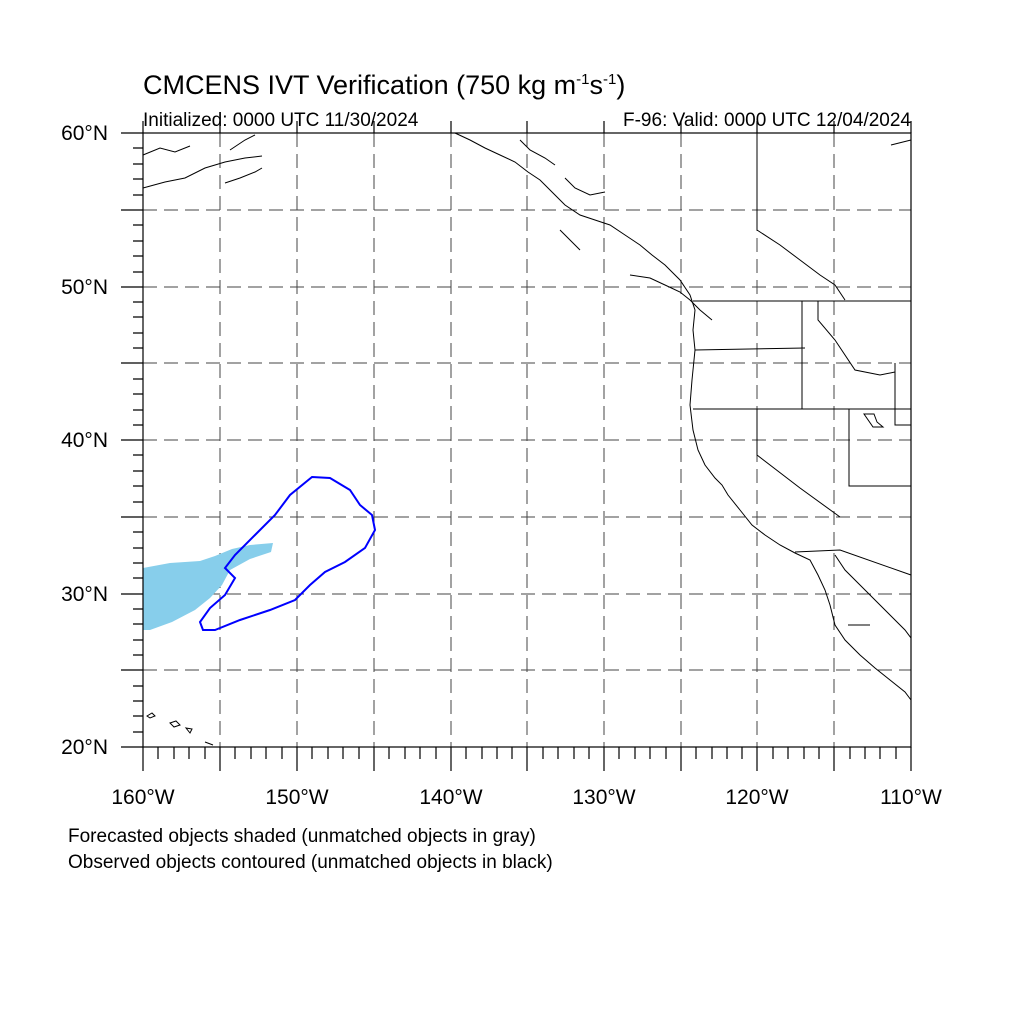  What do you see at coordinates (384, 85) in the screenshot?
I see `map-title: CMCENS IVT Verification (750 kg m-1s-1)` at bounding box center [384, 85].